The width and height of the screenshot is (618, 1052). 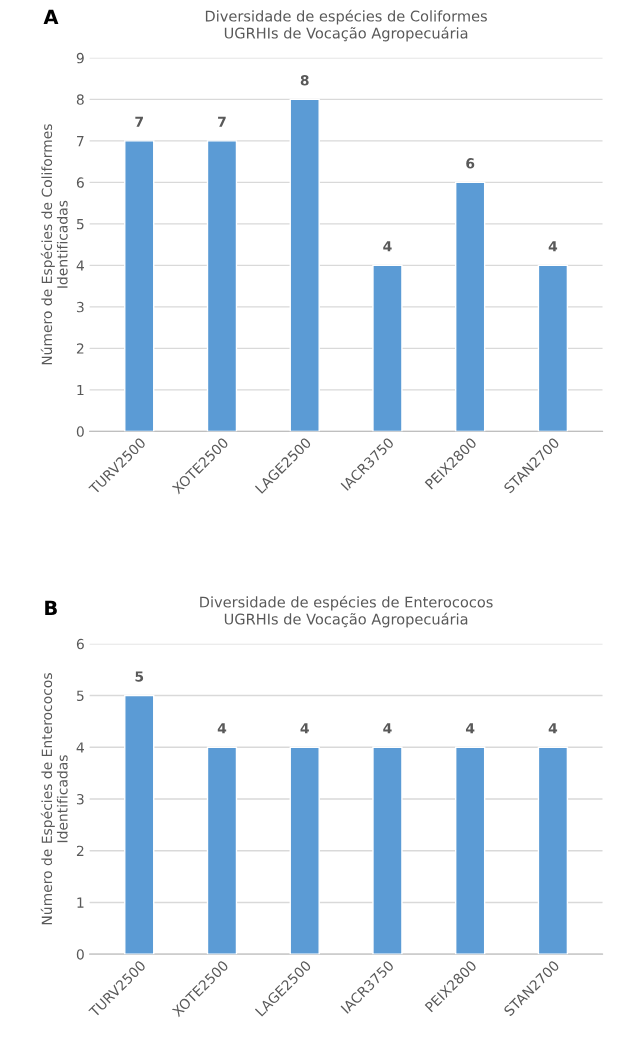 What do you see at coordinates (139, 676) in the screenshot?
I see `data-label: 5` at bounding box center [139, 676].